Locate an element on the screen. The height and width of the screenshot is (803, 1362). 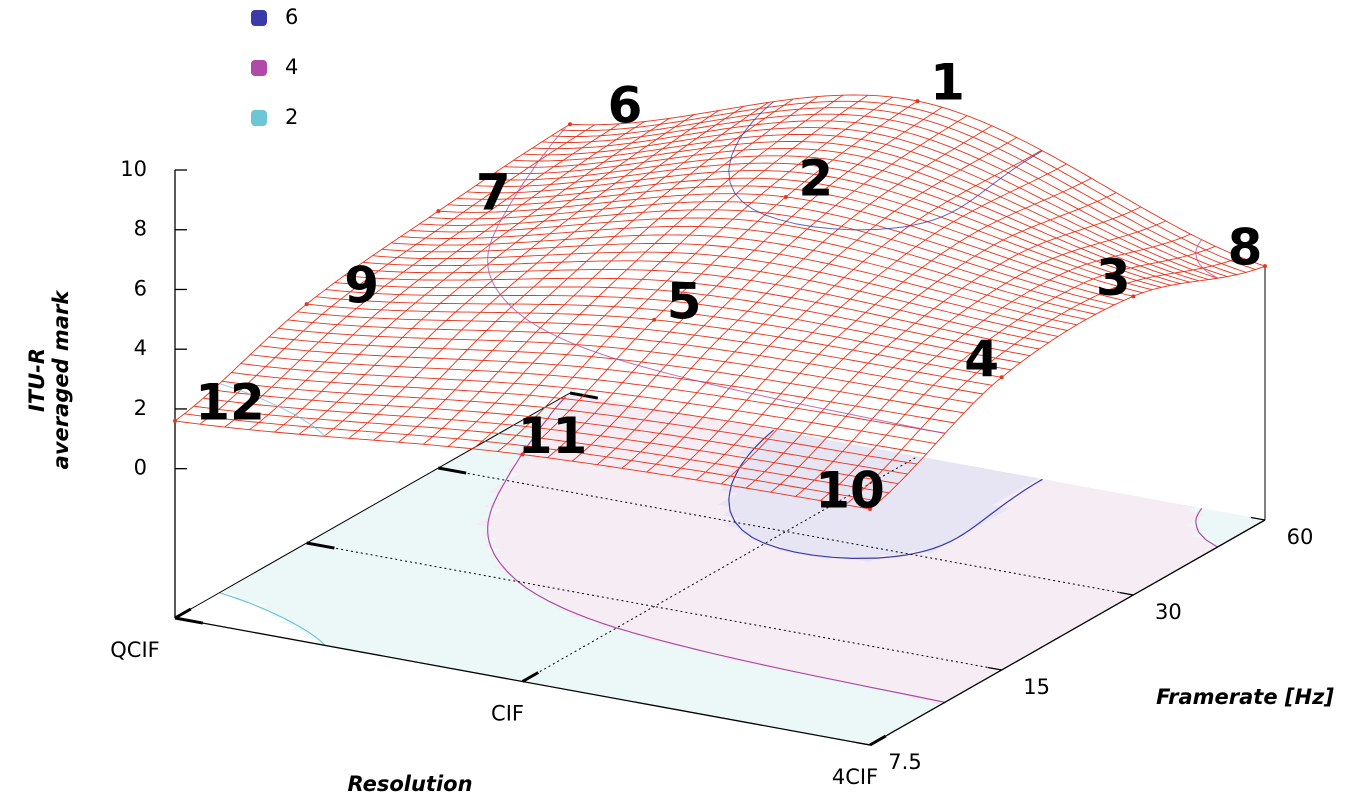
rank-label: 11 is located at coordinates (553, 436).